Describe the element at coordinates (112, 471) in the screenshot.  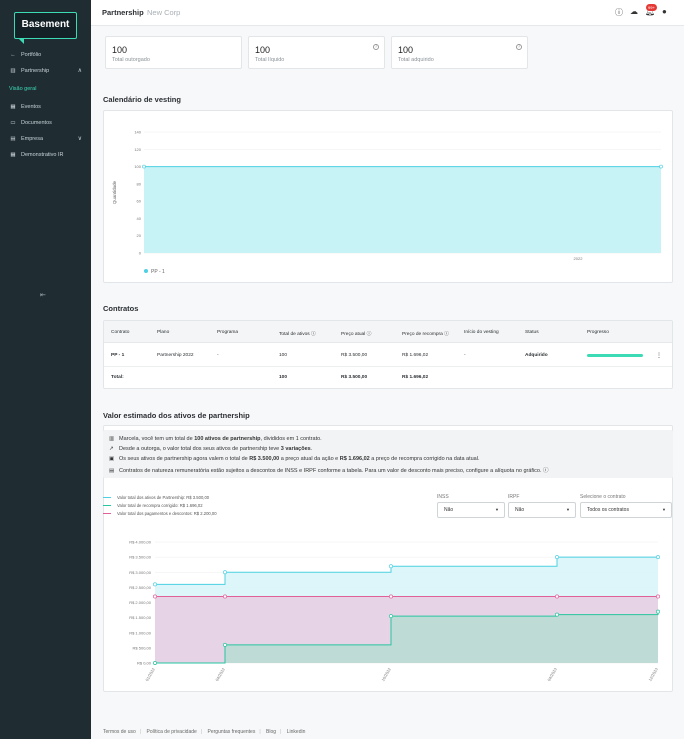
I see `document-icon: ▤` at that location.